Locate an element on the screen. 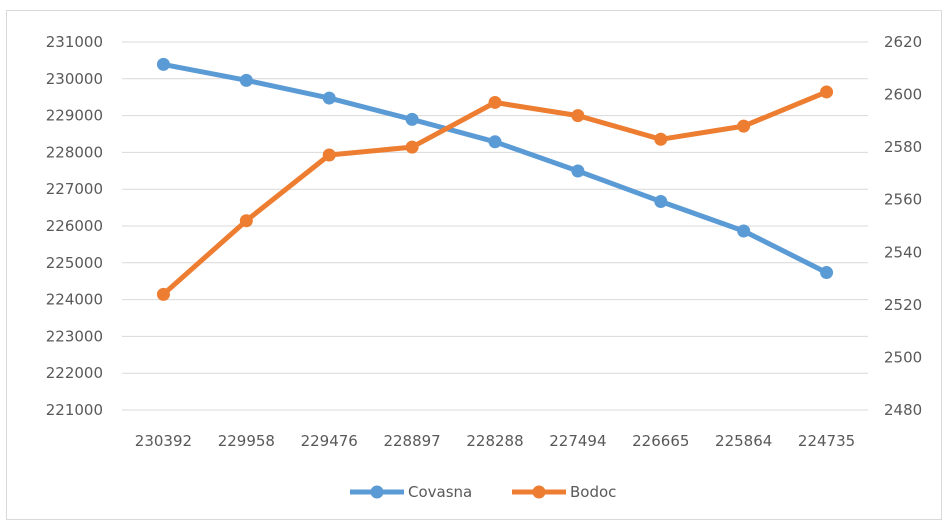 The height and width of the screenshot is (527, 950). legend: Covasna Bodoc is located at coordinates (483, 492).